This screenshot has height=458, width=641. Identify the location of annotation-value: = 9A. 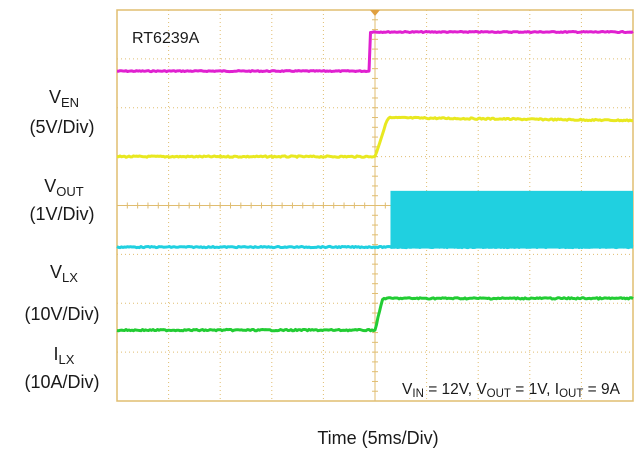
(601, 389).